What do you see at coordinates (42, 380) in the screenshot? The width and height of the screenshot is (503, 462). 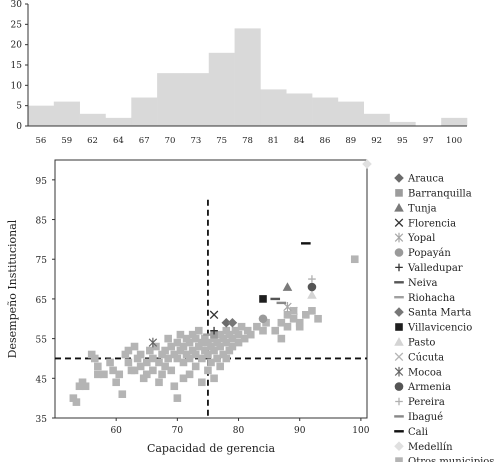 I see `scatter-y-tick-label: 45` at bounding box center [42, 380].